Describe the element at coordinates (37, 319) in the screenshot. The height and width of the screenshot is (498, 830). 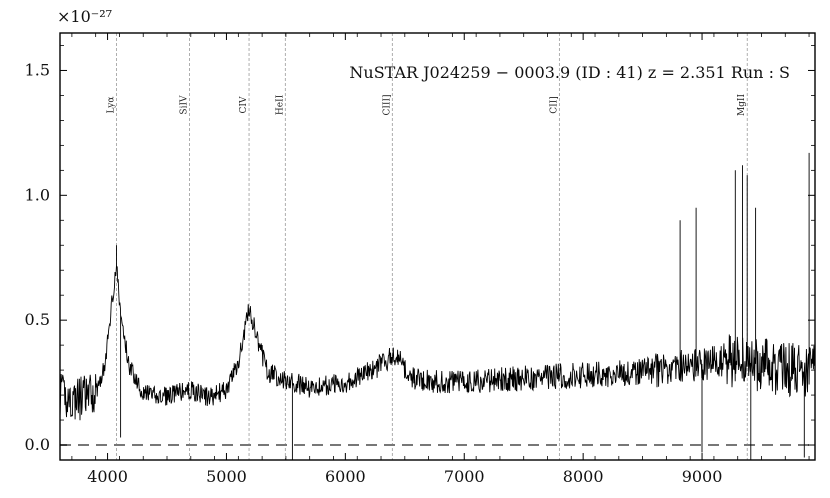
I see `y-tick-label: 0.5` at that location.